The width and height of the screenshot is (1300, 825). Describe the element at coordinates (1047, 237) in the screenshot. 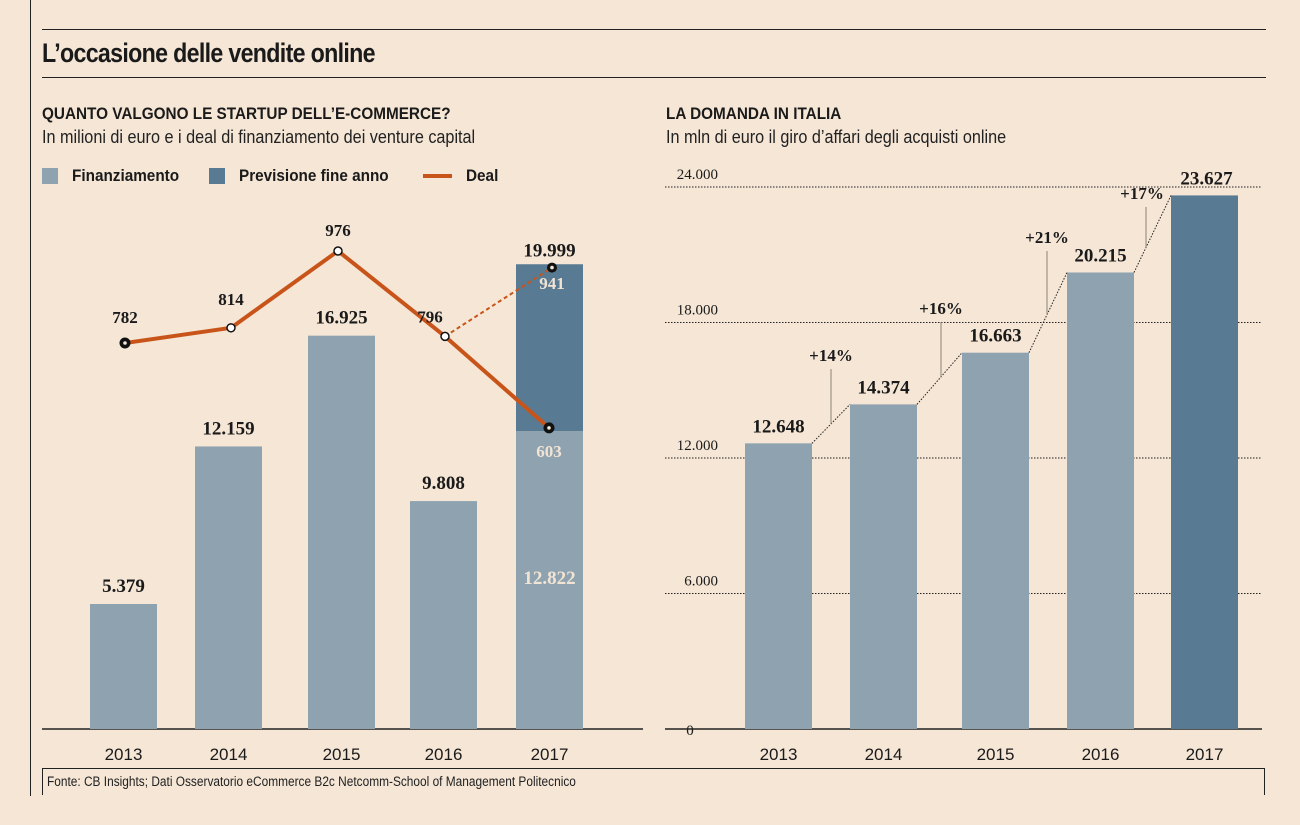

I see `growth-label-3: +21%` at that location.